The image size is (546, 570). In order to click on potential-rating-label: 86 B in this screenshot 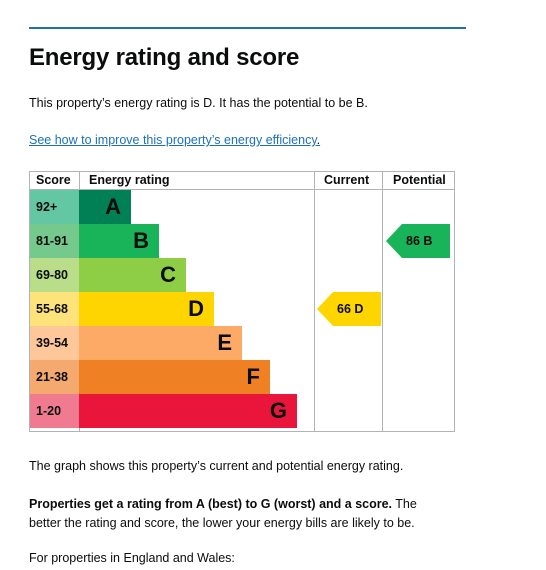, I will do `click(419, 241)`.